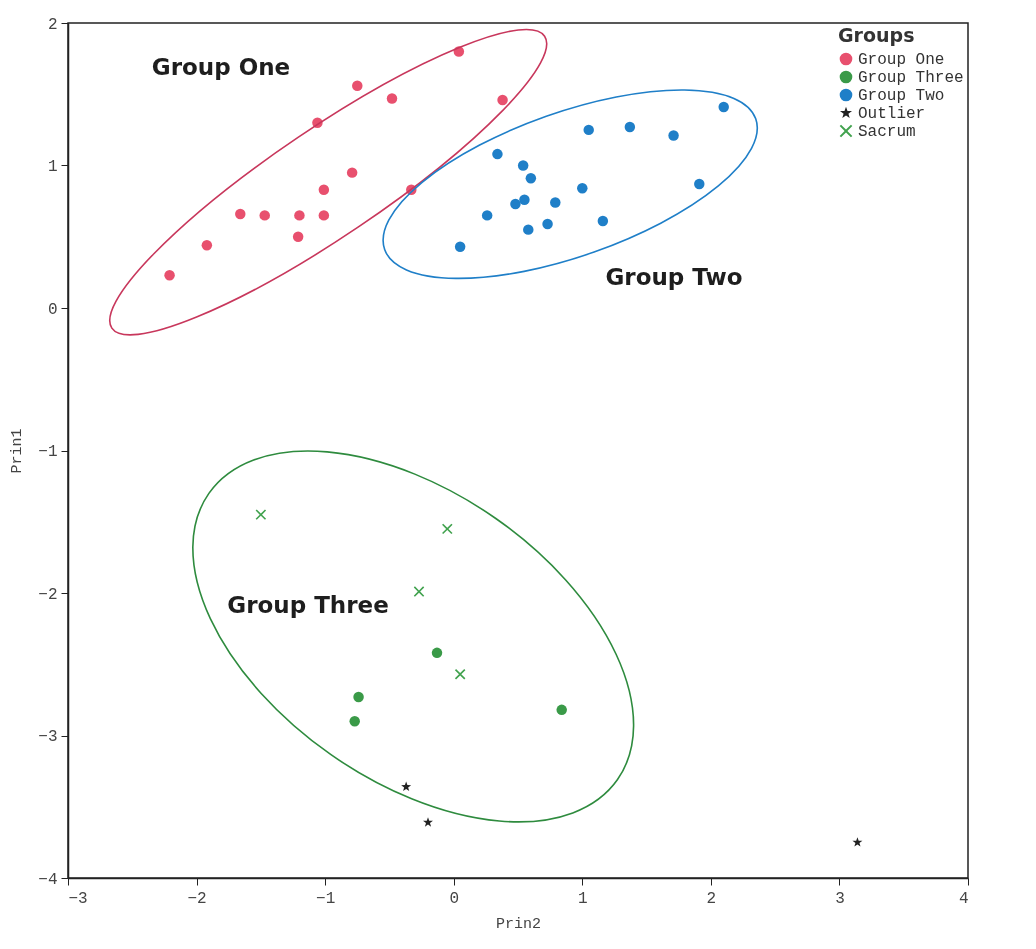  Describe the element at coordinates (52, 24) in the screenshot. I see `y-tick-label: 2` at that location.